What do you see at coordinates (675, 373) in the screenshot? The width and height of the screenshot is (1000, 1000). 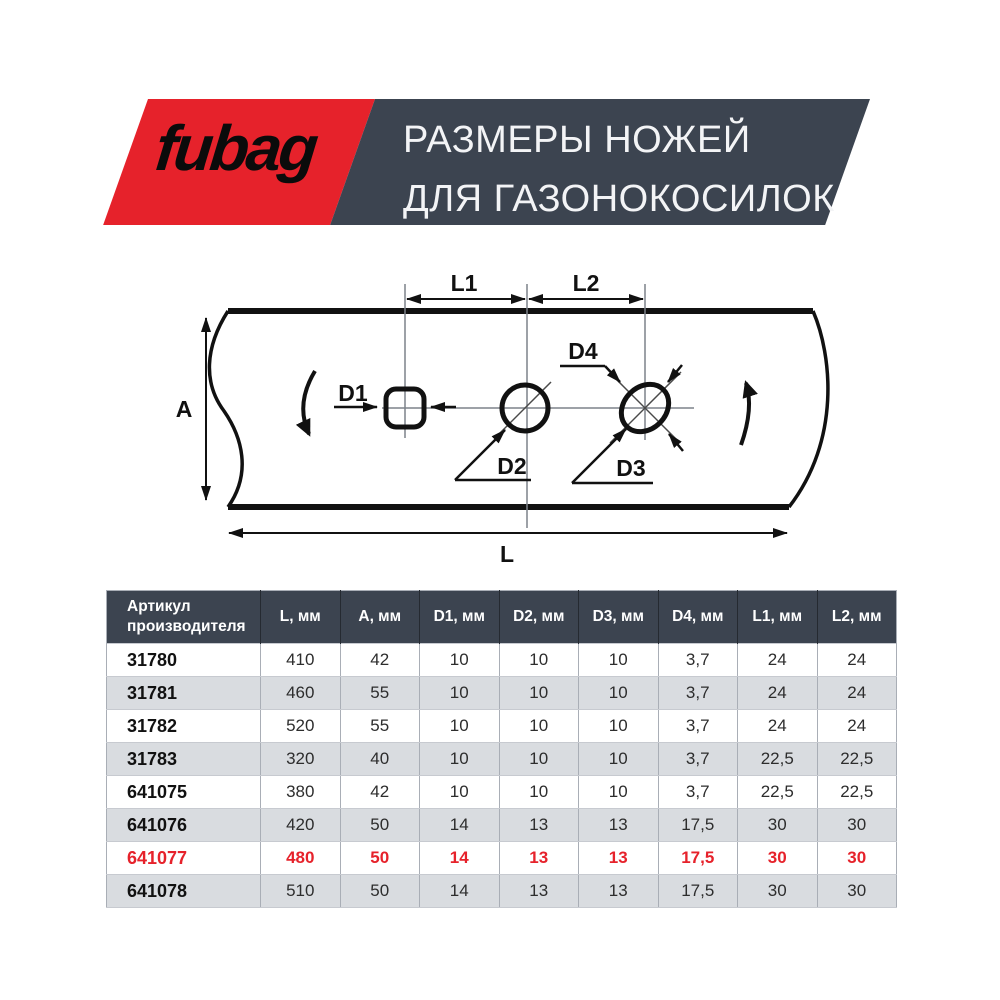 I see `d4-arrow-ne` at bounding box center [675, 373].